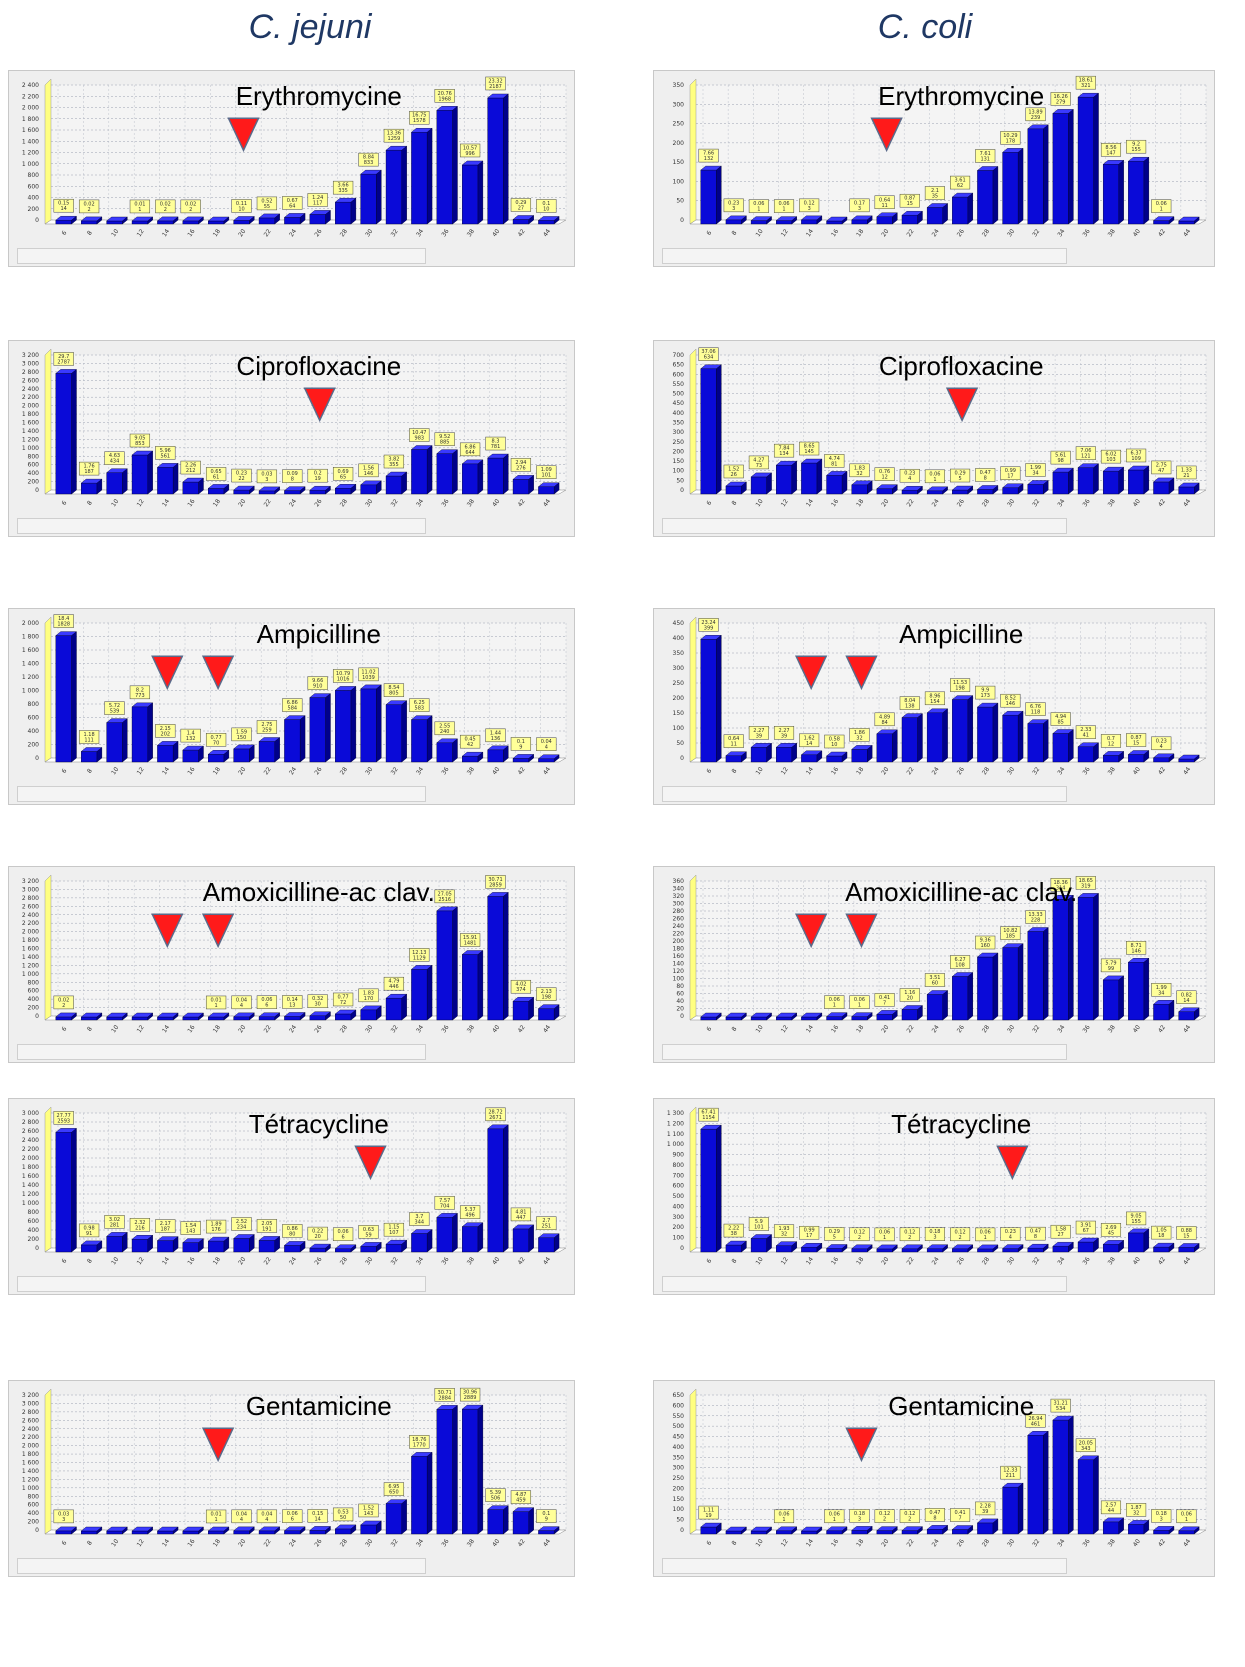 Image resolution: width=1245 pixels, height=1667 pixels. Describe the element at coordinates (811, 673) in the screenshot. I see `breakpoint-marker` at that location.